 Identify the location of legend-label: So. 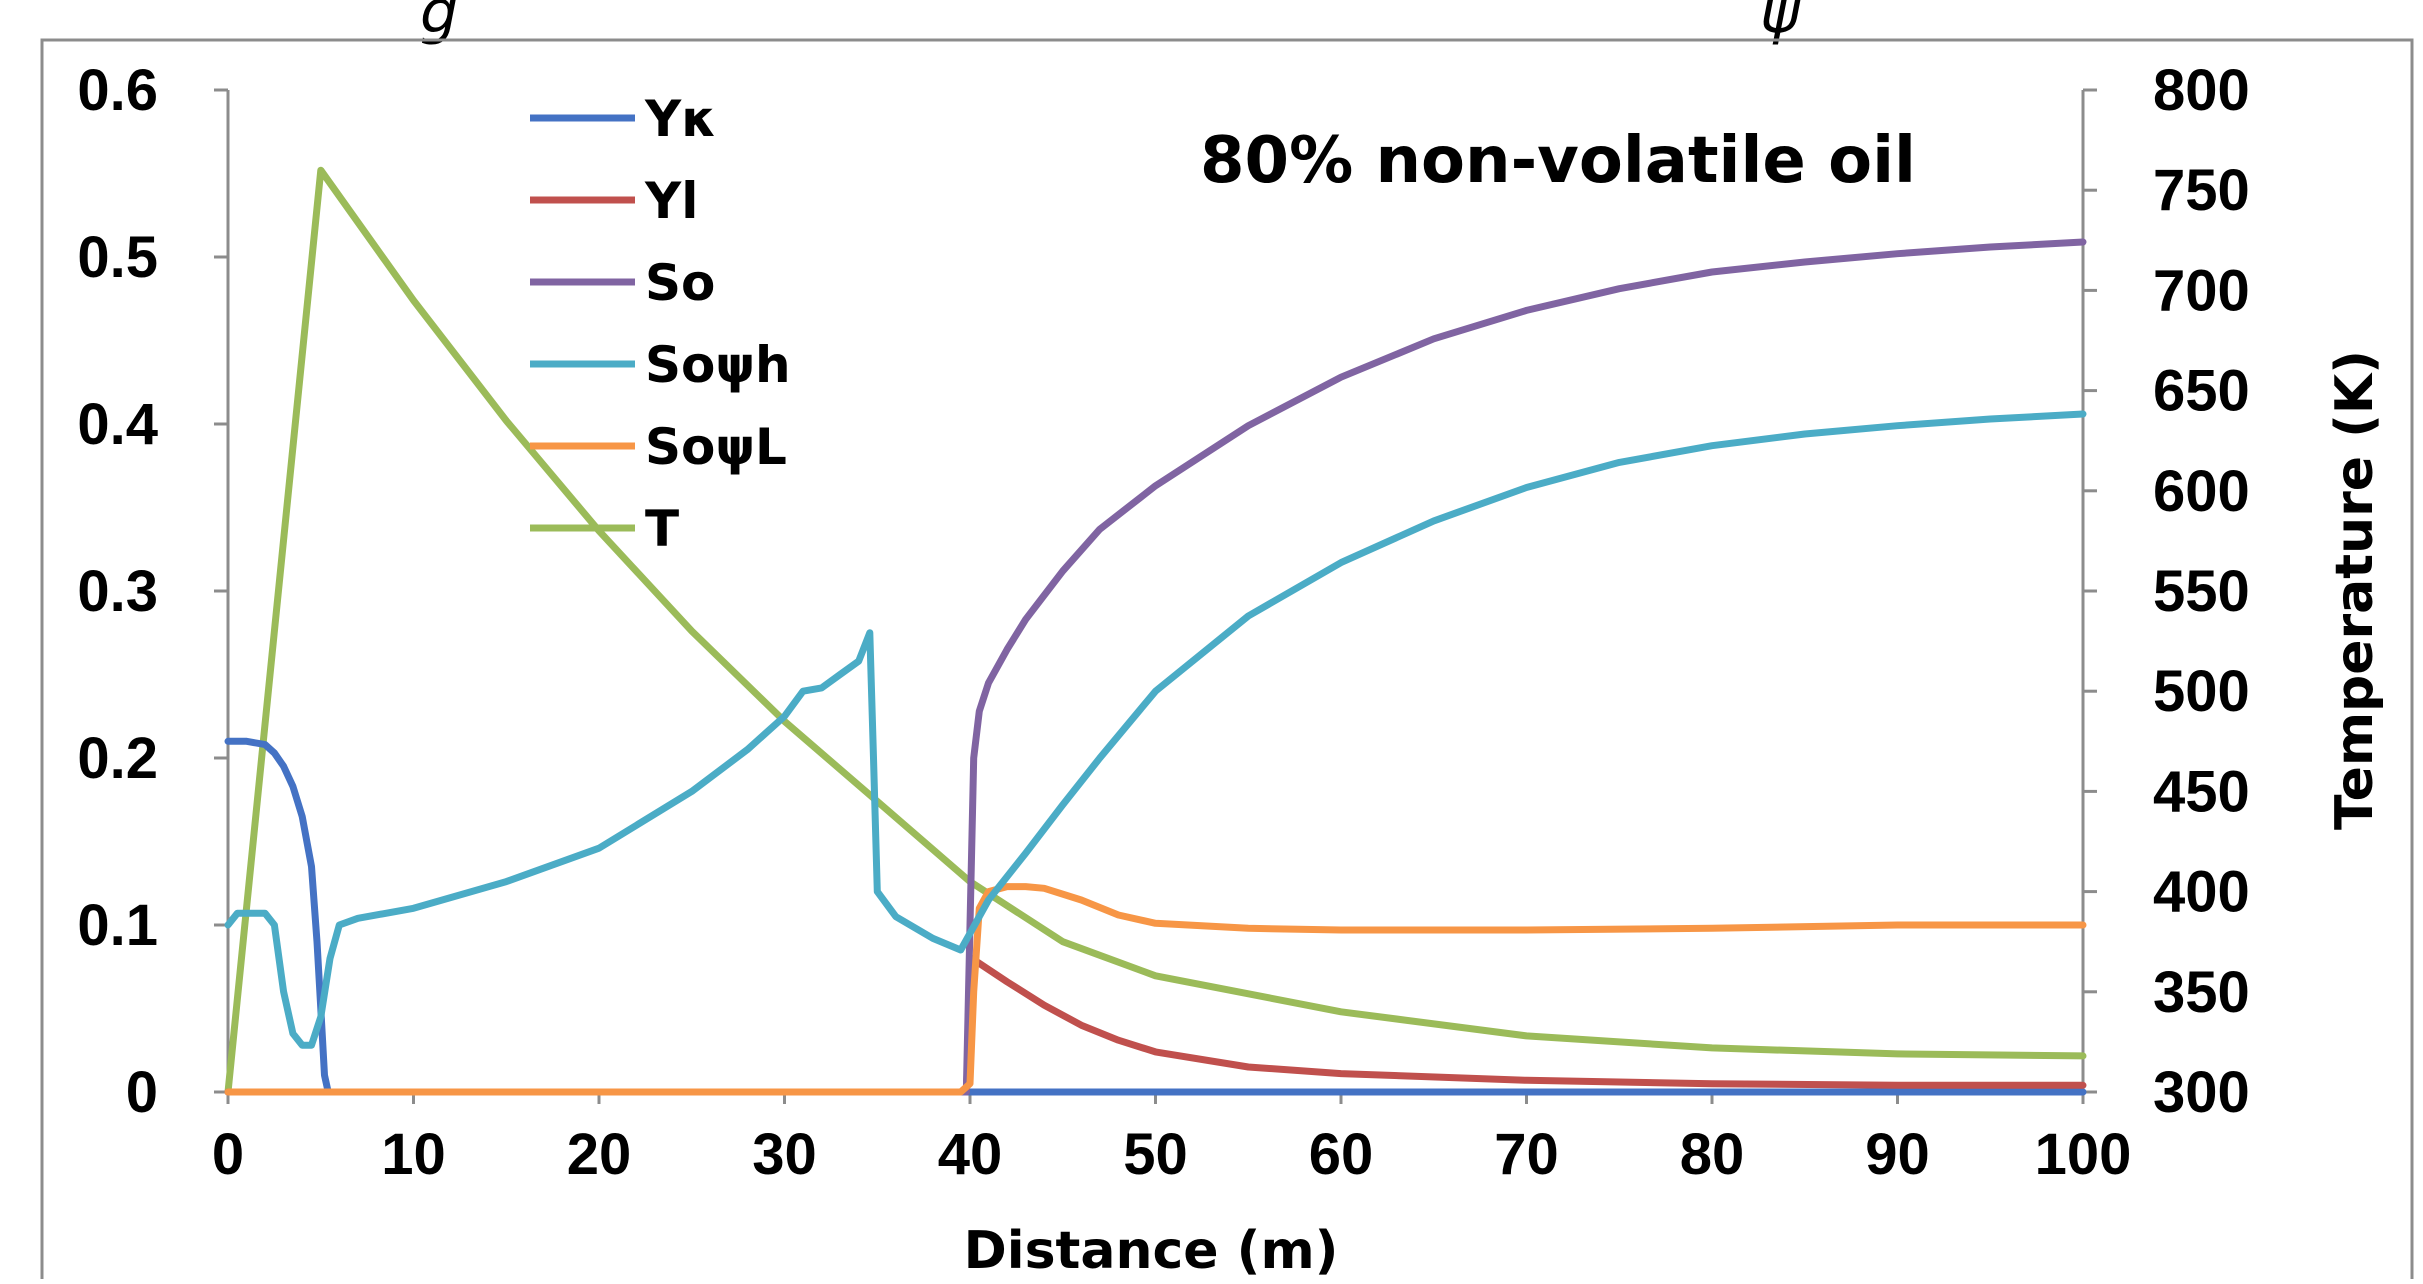
(680, 283).